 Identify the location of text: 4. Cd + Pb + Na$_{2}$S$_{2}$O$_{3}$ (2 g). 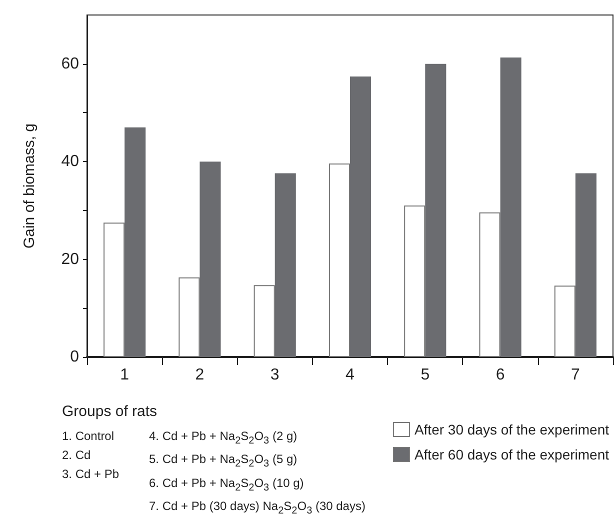
(223, 438).